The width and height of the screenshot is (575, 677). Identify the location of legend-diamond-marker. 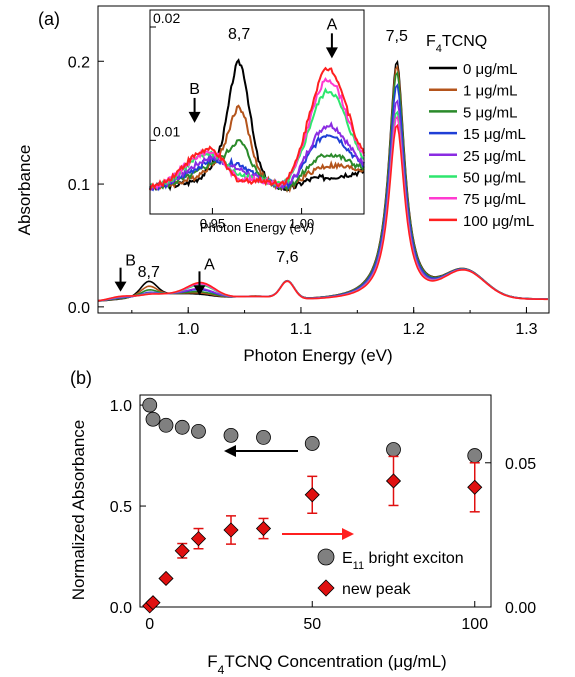
(326, 588).